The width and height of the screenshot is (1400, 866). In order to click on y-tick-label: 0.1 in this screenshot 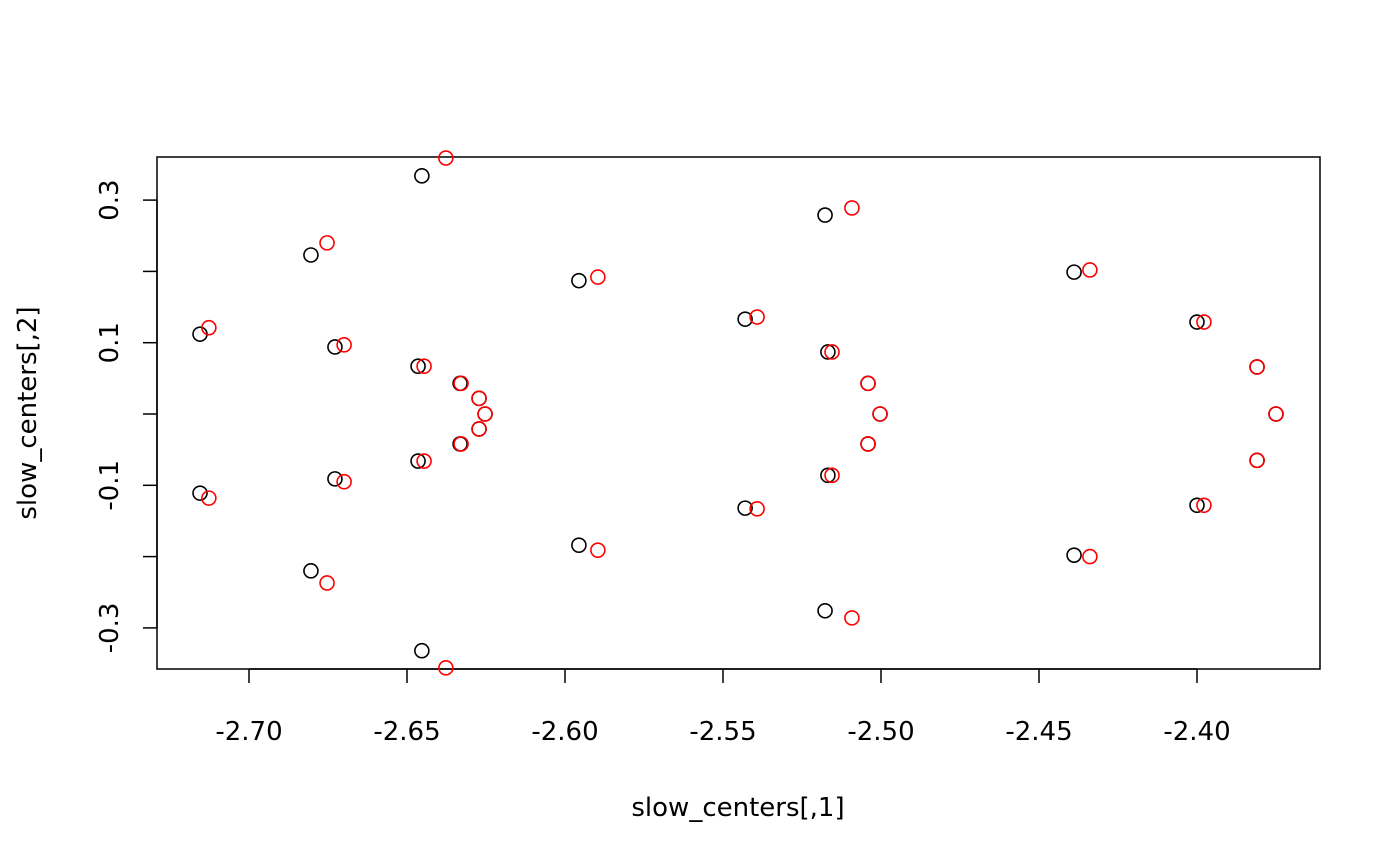, I will do `click(110, 342)`.